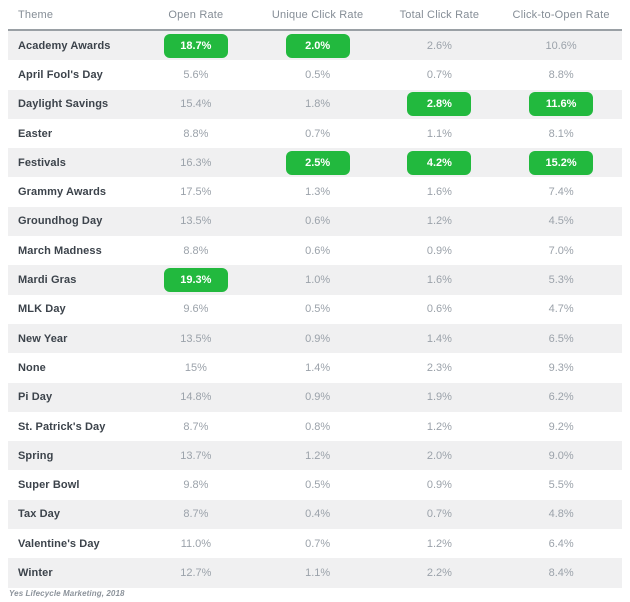 The height and width of the screenshot is (602, 630). What do you see at coordinates (561, 280) in the screenshot?
I see `metric-cell: 5.3%` at bounding box center [561, 280].